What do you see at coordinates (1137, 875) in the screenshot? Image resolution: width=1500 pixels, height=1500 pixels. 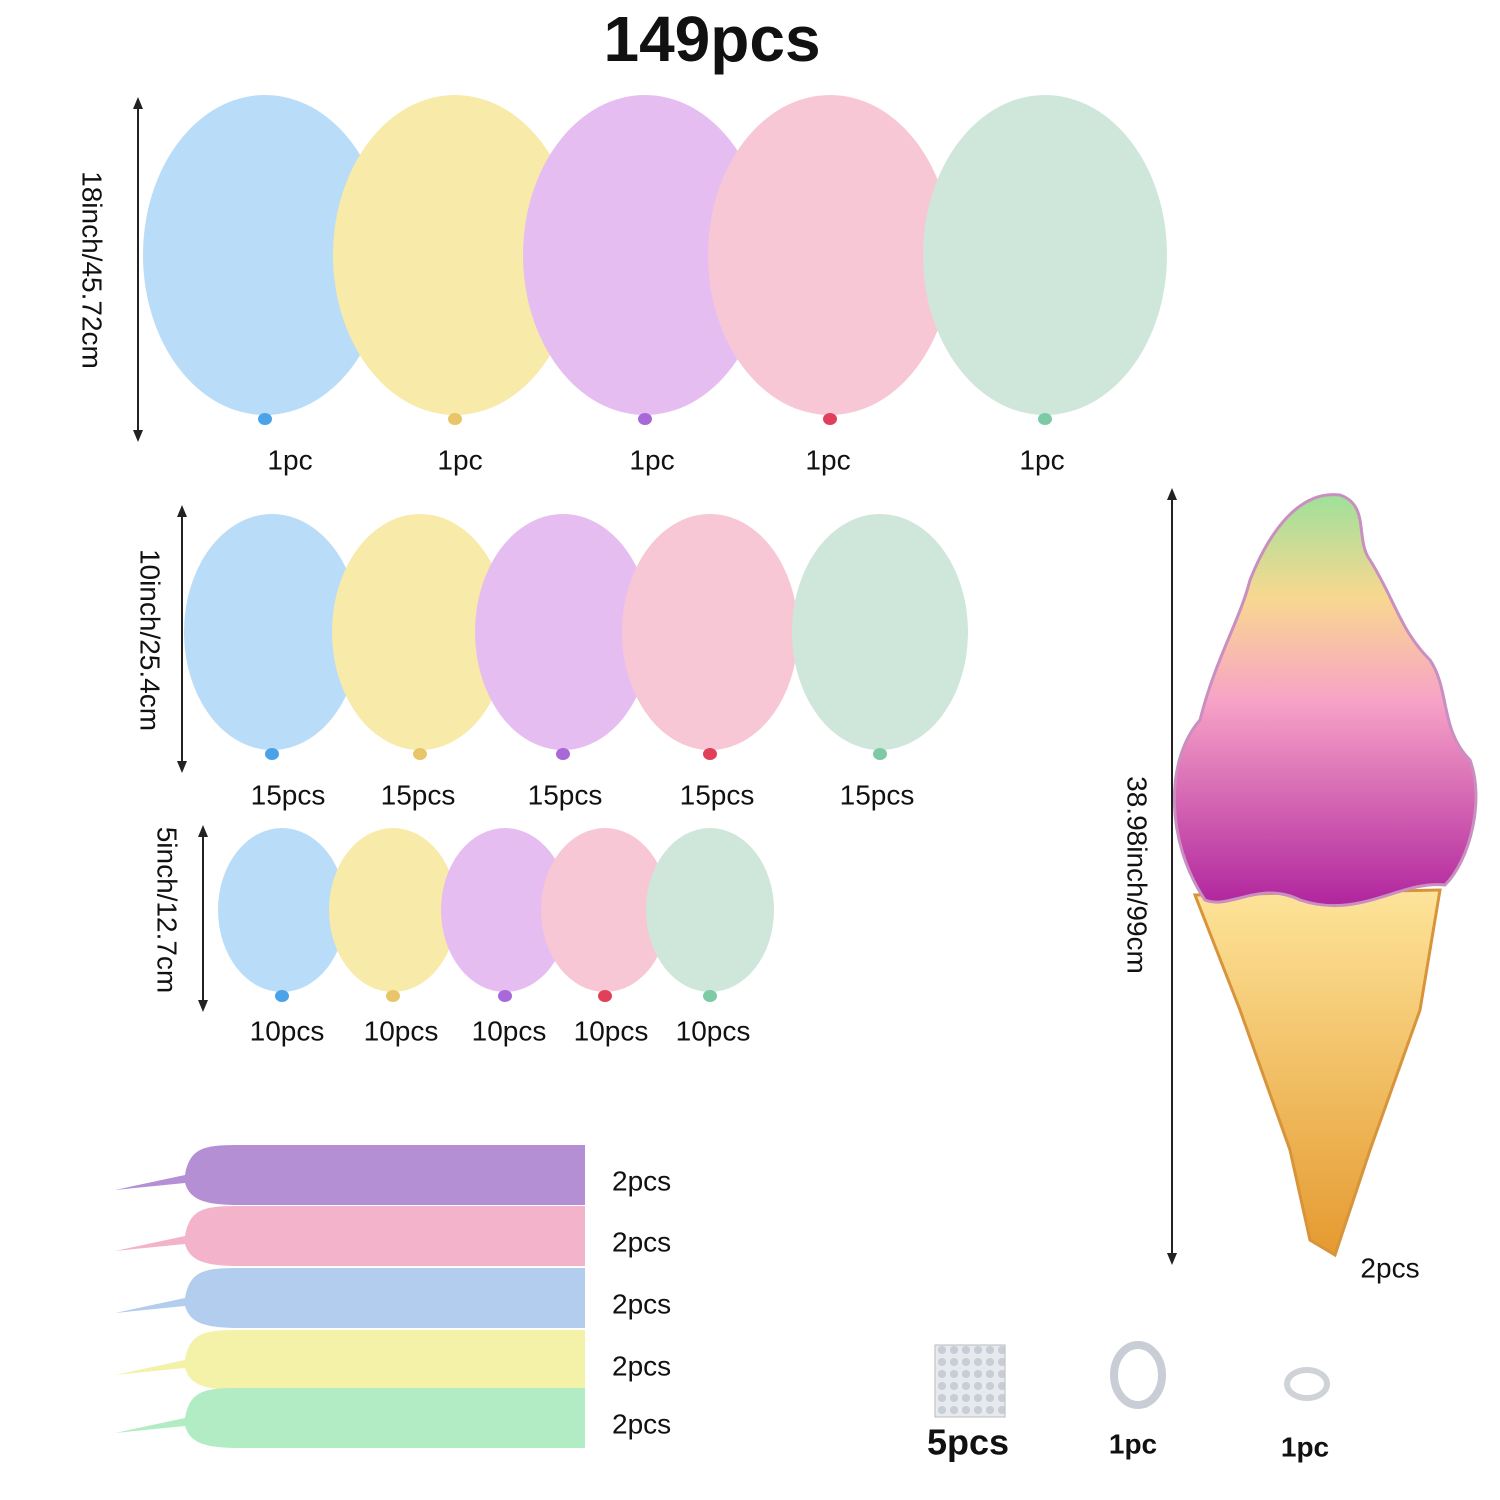 I see `size-label: 38.98inch/99cm` at bounding box center [1137, 875].